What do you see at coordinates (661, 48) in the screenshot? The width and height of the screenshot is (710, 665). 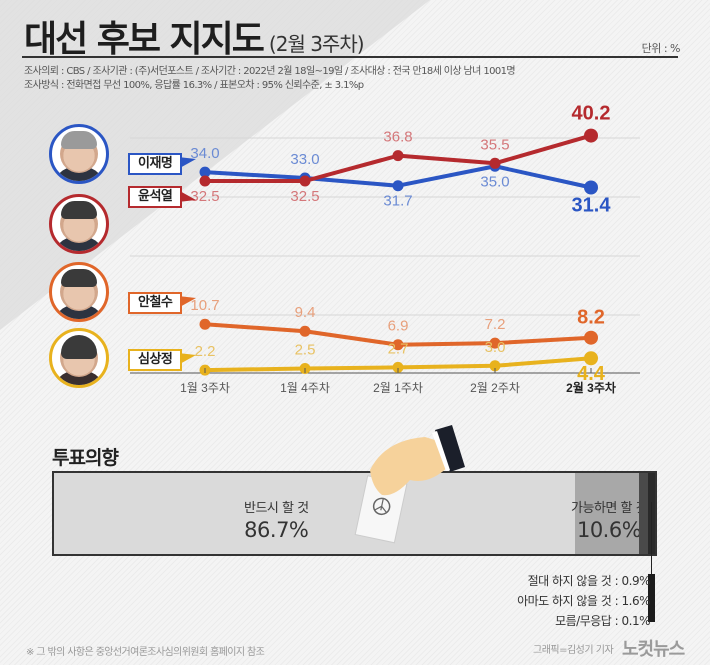 I see `unit-label: 단위 : %` at bounding box center [661, 48].